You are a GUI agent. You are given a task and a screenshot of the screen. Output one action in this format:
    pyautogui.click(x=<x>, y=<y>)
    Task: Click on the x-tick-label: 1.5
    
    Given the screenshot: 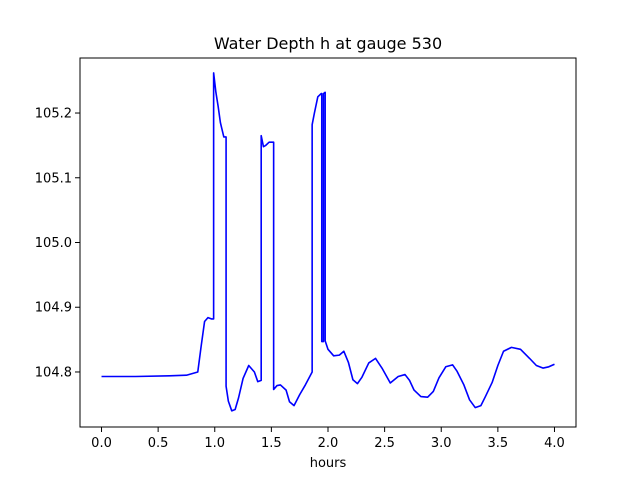 What is the action you would take?
    pyautogui.click(x=271, y=443)
    